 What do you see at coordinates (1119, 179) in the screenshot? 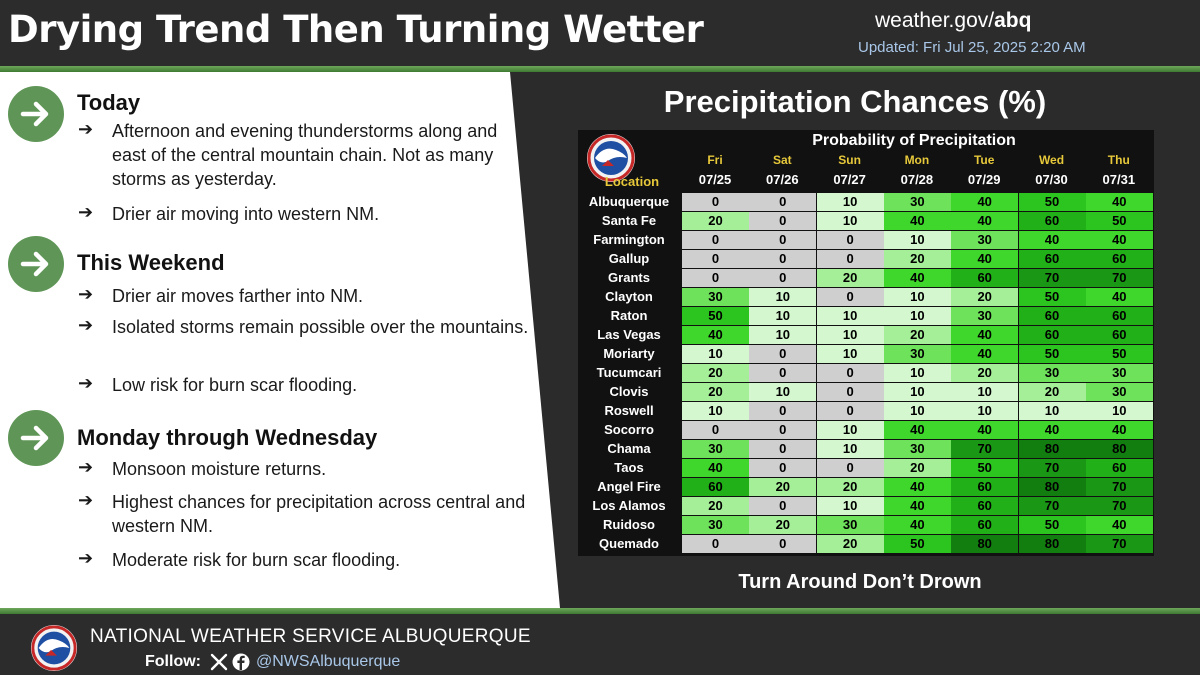
I see `date-header: 07/31` at bounding box center [1119, 179].